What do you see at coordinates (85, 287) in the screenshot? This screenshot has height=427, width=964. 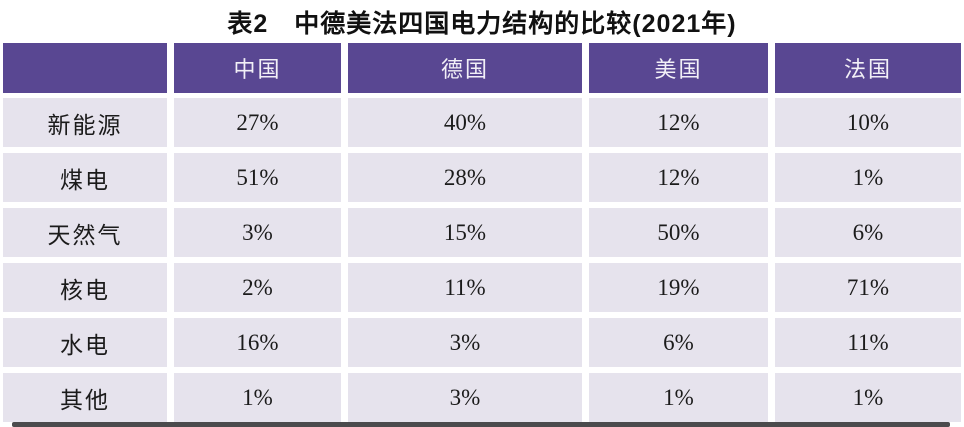 I see `row-label: 核电` at bounding box center [85, 287].